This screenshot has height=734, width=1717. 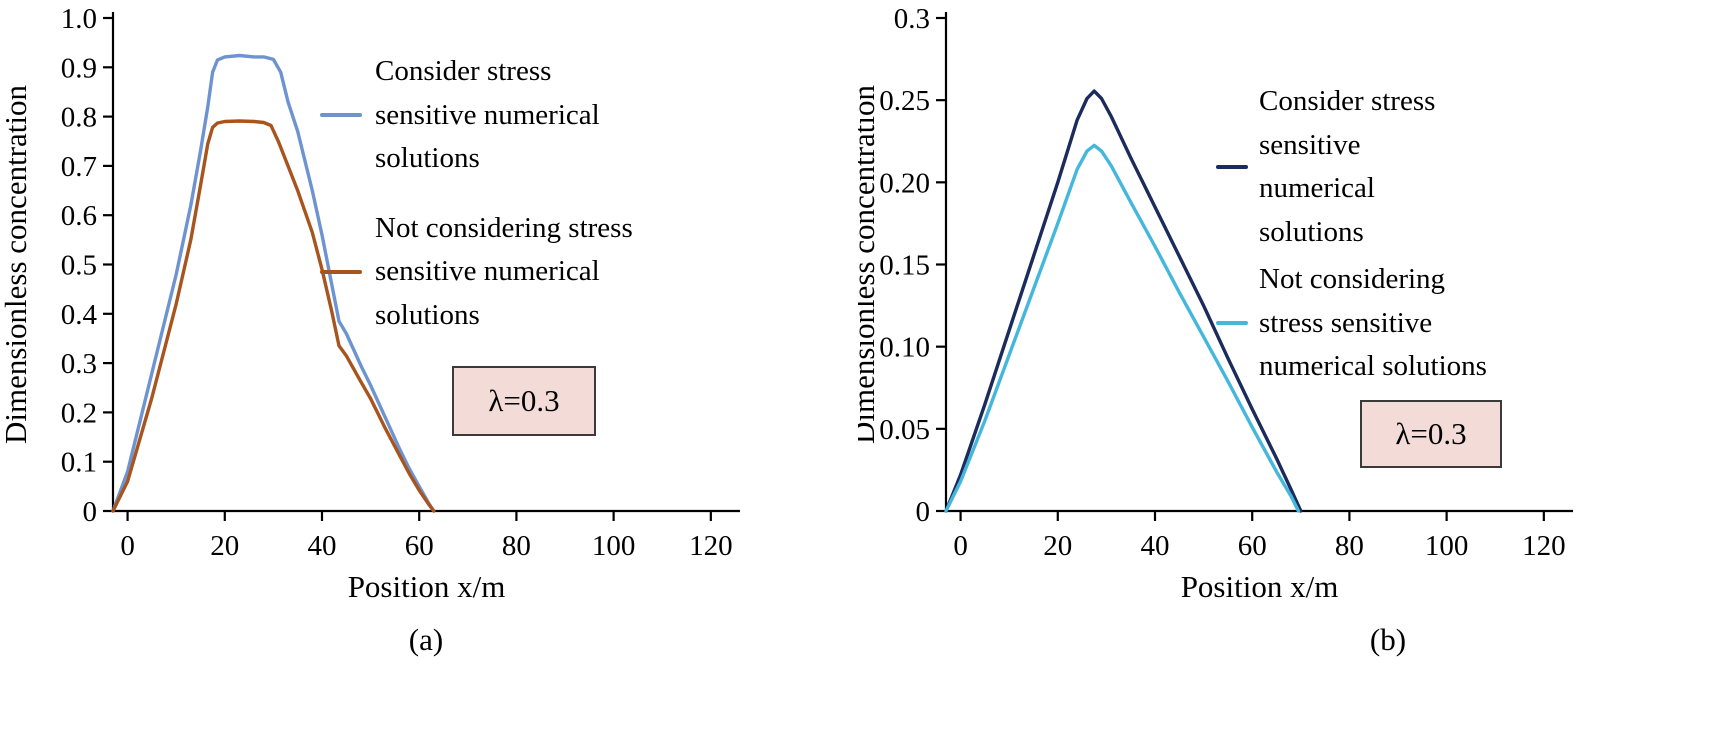 I want to click on y-tick-label: 0.2, so click(x=79, y=413).